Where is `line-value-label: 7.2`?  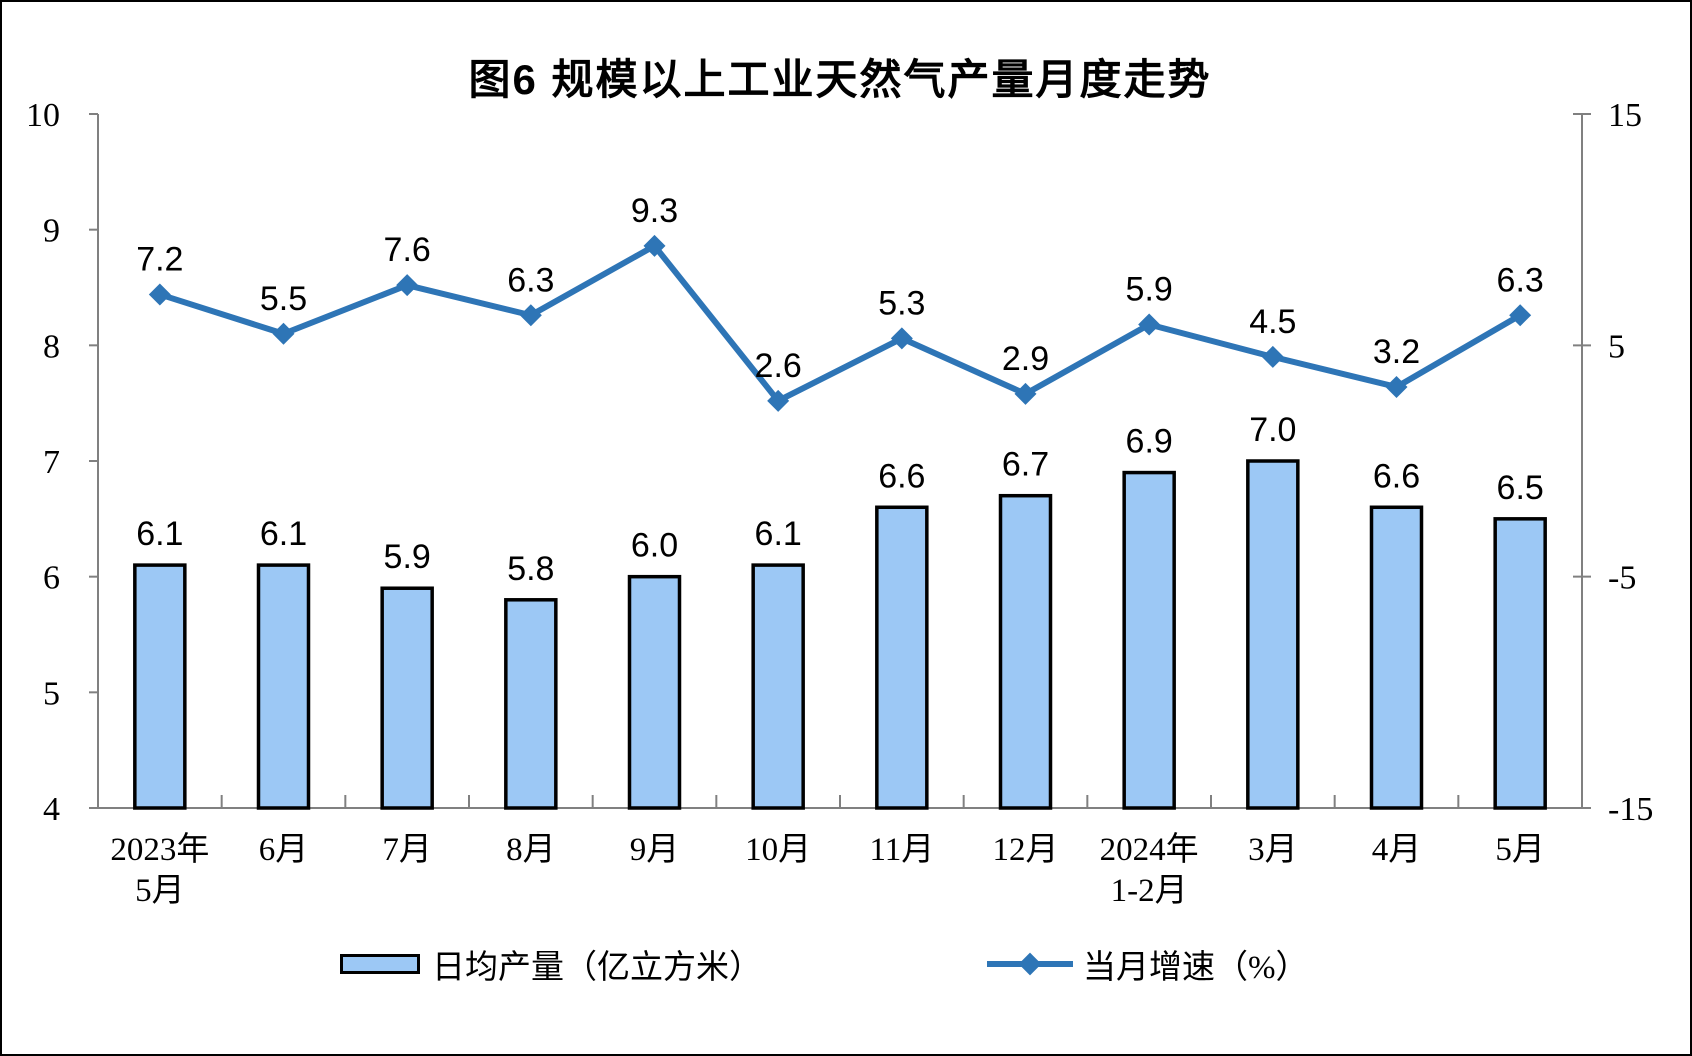 line-value-label: 7.2 is located at coordinates (159, 259).